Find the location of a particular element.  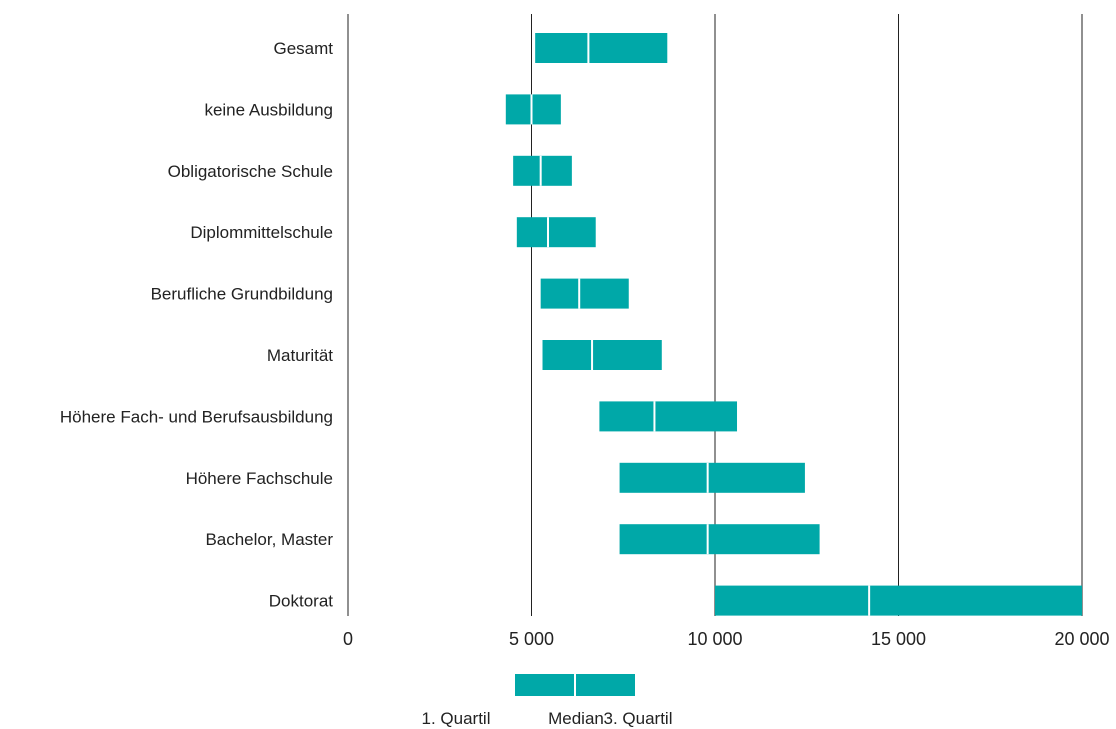

x-tick-label: 10 000 is located at coordinates (714, 639).